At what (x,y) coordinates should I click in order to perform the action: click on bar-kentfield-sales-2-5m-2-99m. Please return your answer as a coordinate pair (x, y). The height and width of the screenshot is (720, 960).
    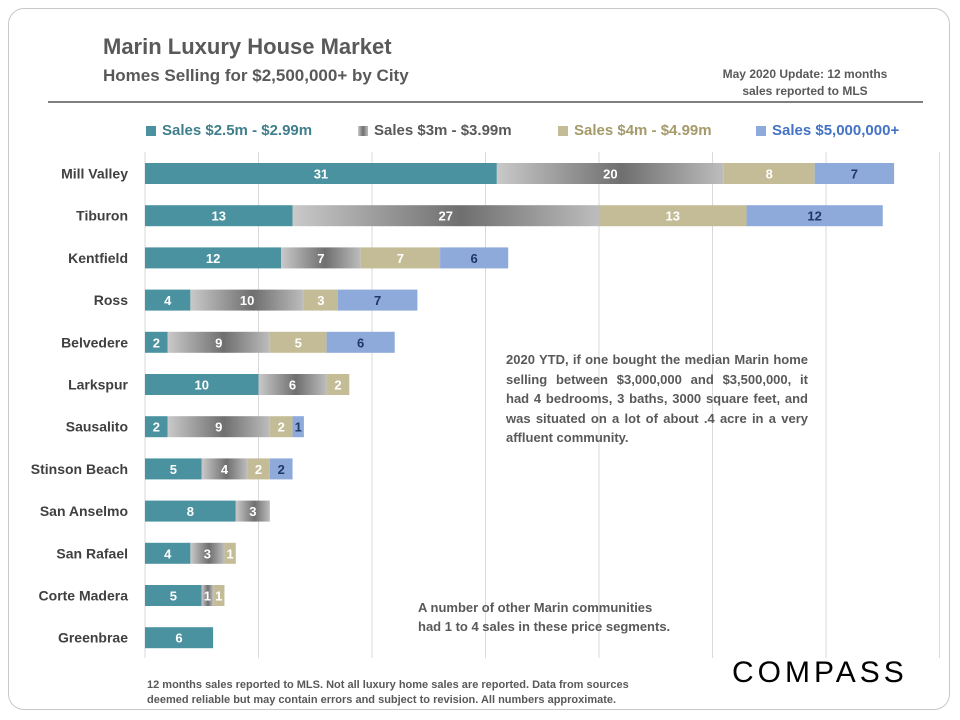
    Looking at the image, I should click on (213, 258).